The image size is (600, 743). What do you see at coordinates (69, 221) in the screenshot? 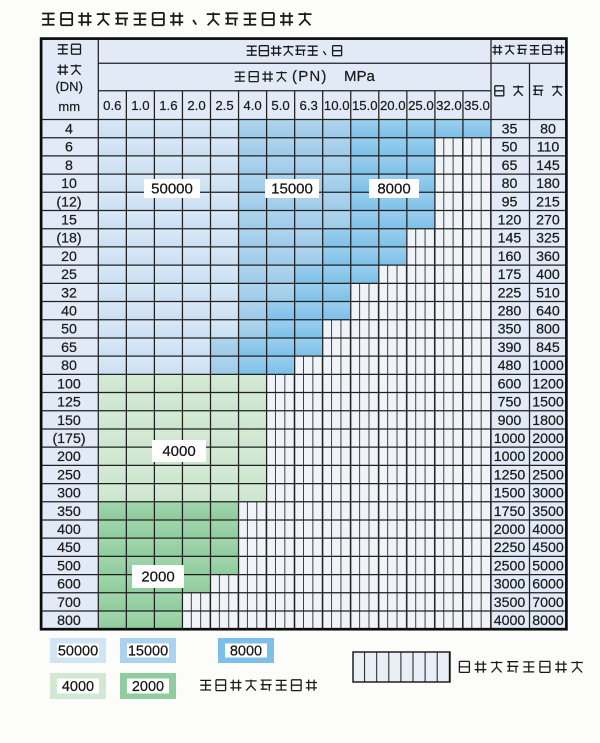
I see `svg-text: 15` at bounding box center [69, 221].